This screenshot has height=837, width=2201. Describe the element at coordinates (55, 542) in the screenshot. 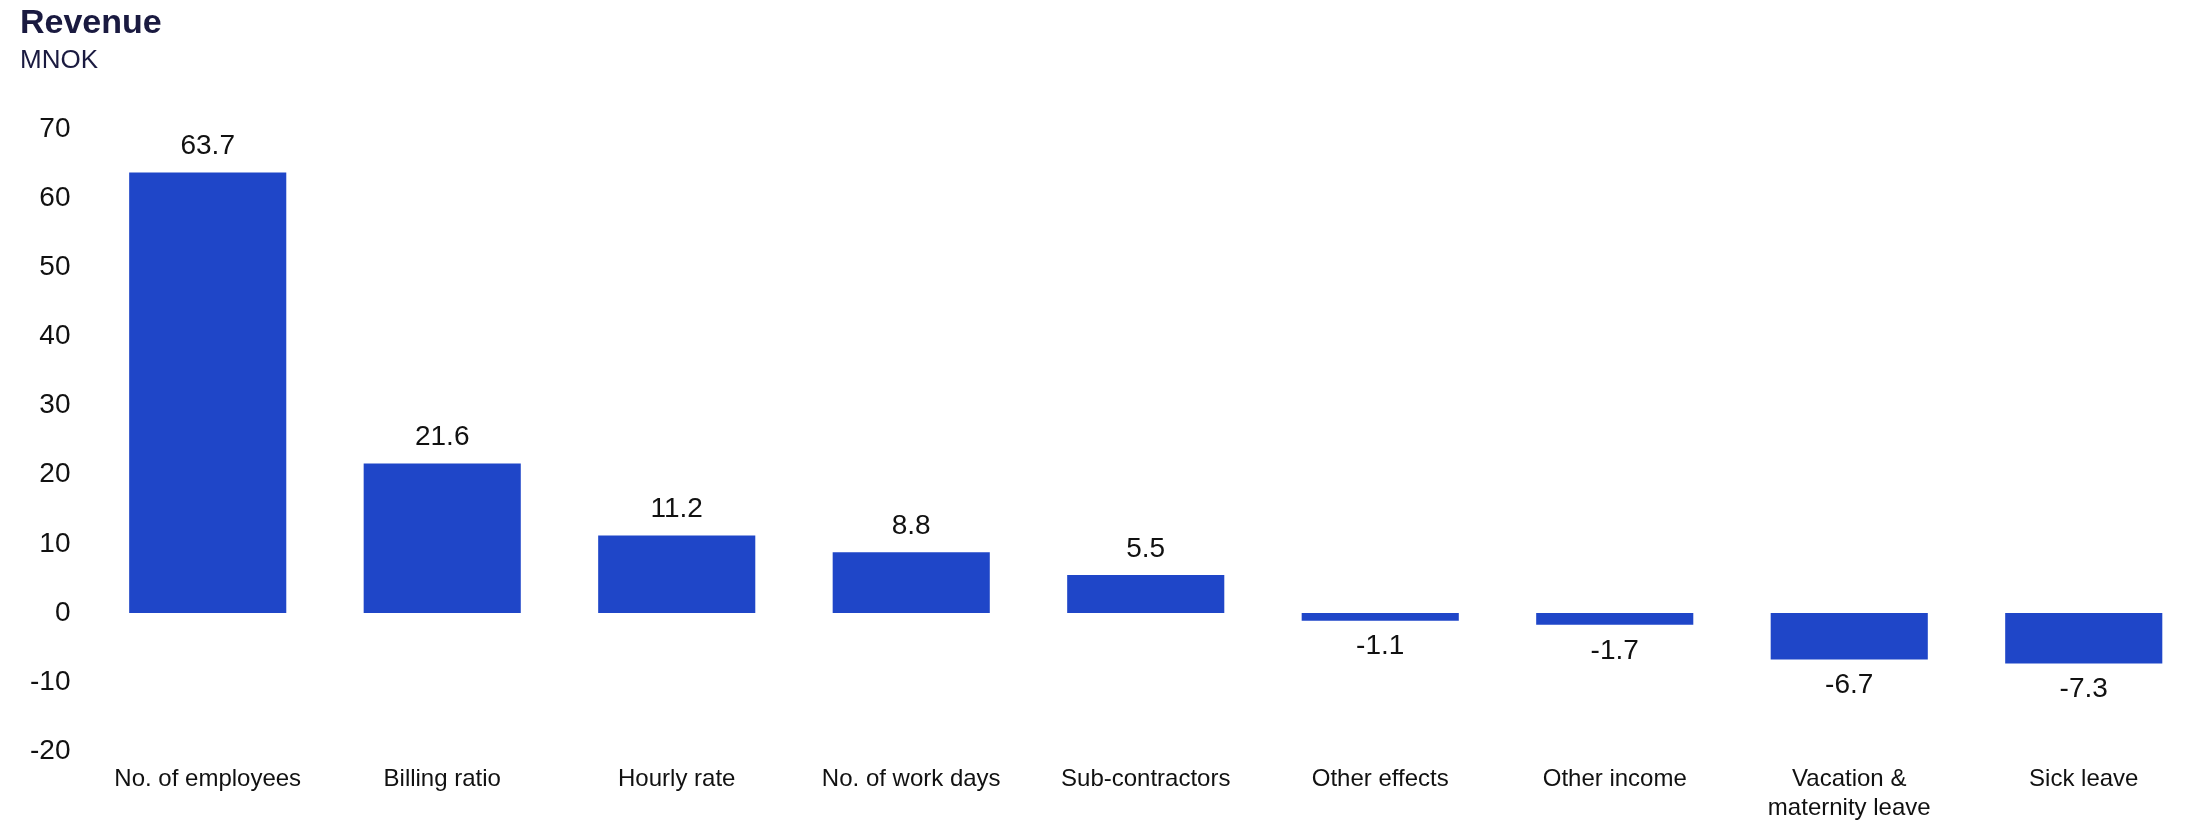

I see `y-tick-label: 10` at that location.